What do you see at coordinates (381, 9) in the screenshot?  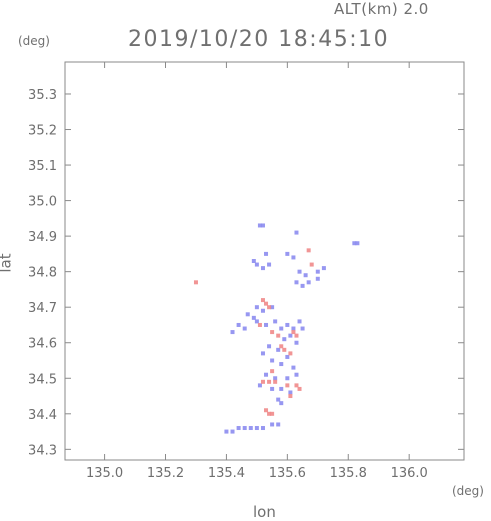 I see `altitude-label: ALT(km) 2.0` at bounding box center [381, 9].